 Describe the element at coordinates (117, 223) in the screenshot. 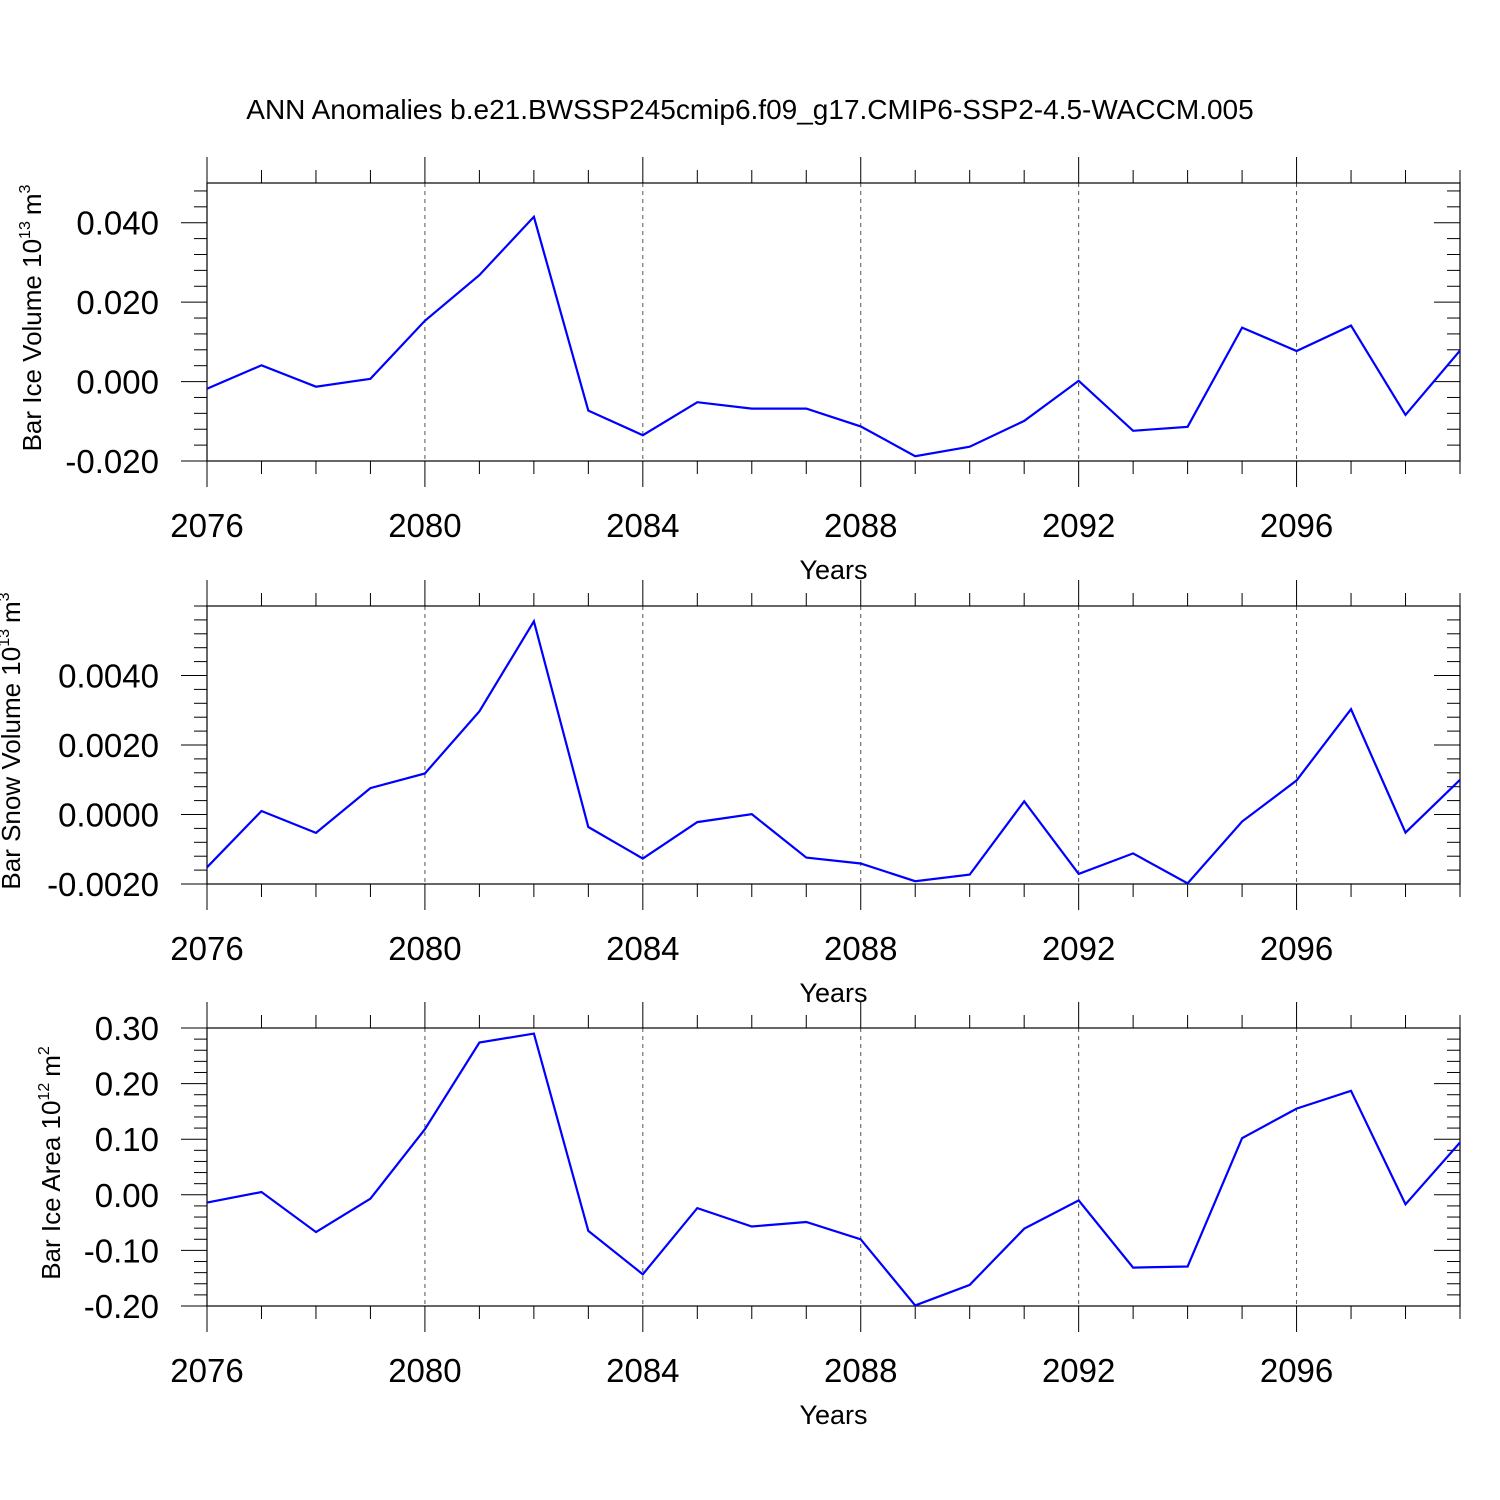

I see `y-tick-label: 0.040` at that location.